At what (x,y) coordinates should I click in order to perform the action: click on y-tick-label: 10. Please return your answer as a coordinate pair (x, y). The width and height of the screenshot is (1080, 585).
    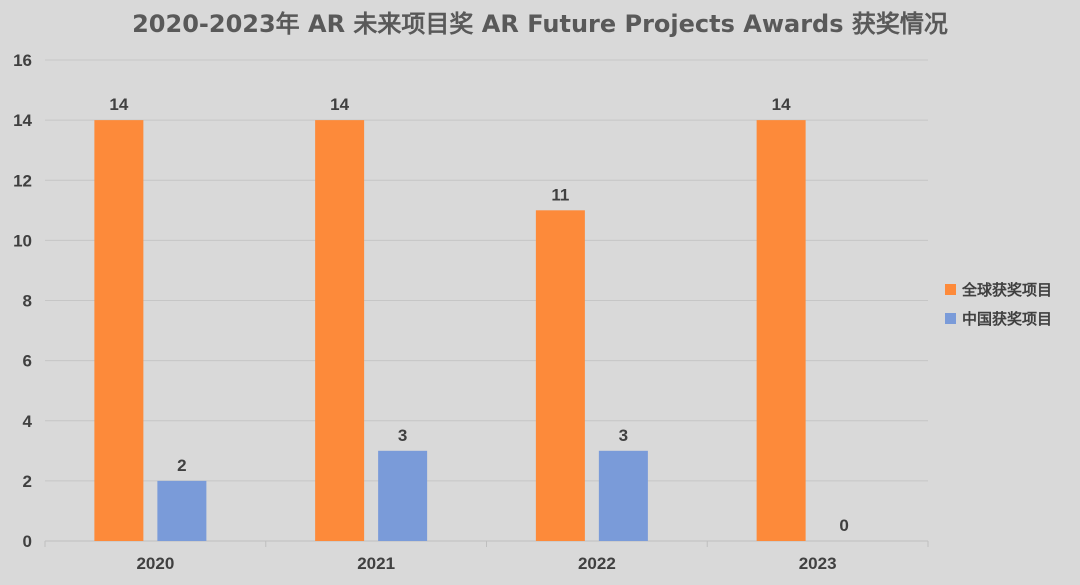
    Looking at the image, I should click on (22, 240).